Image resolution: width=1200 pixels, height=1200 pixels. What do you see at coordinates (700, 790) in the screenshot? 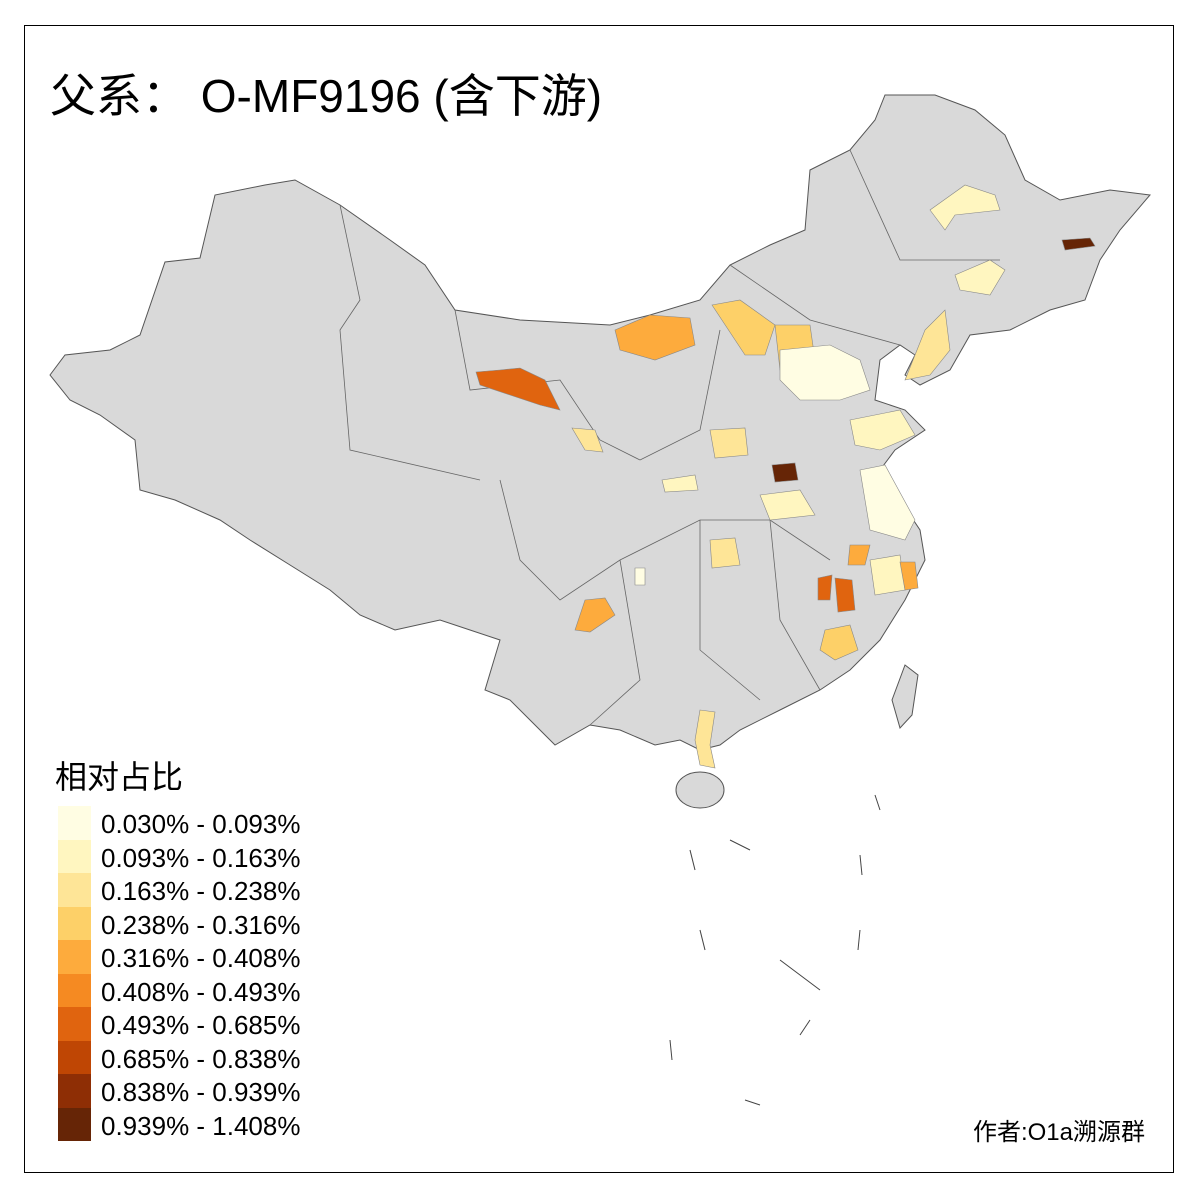
I see `hainan-island` at bounding box center [700, 790].